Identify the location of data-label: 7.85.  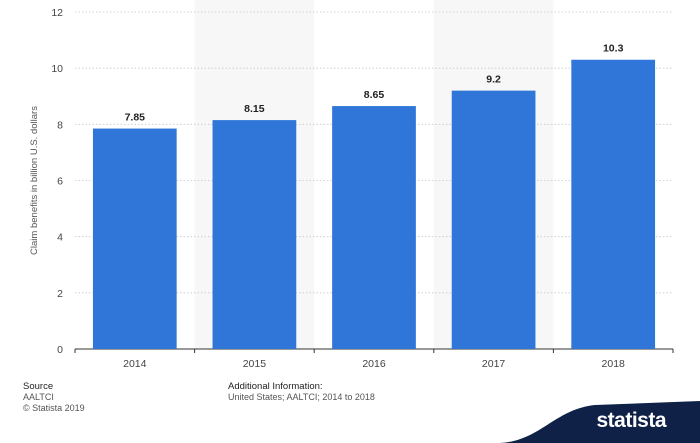
(135, 118).